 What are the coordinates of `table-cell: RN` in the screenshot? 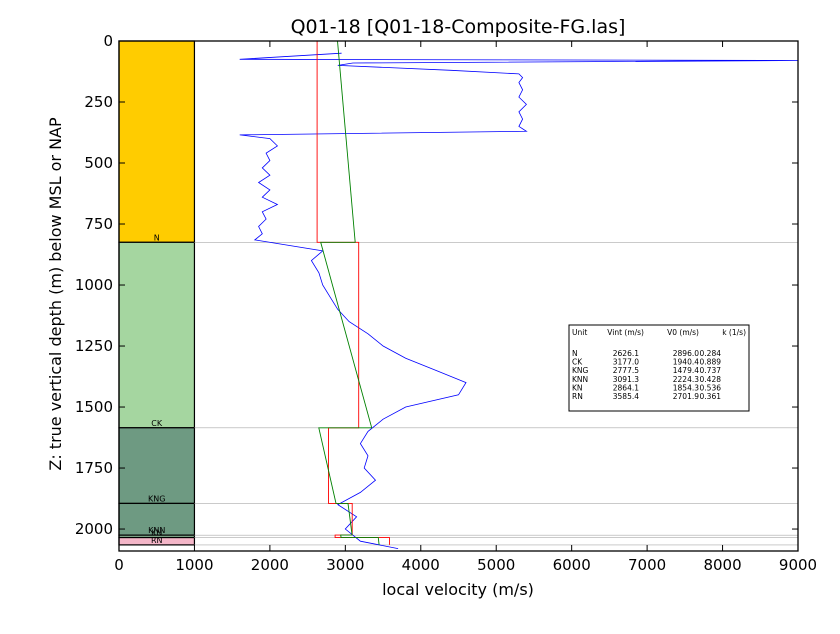 It's located at (577, 396).